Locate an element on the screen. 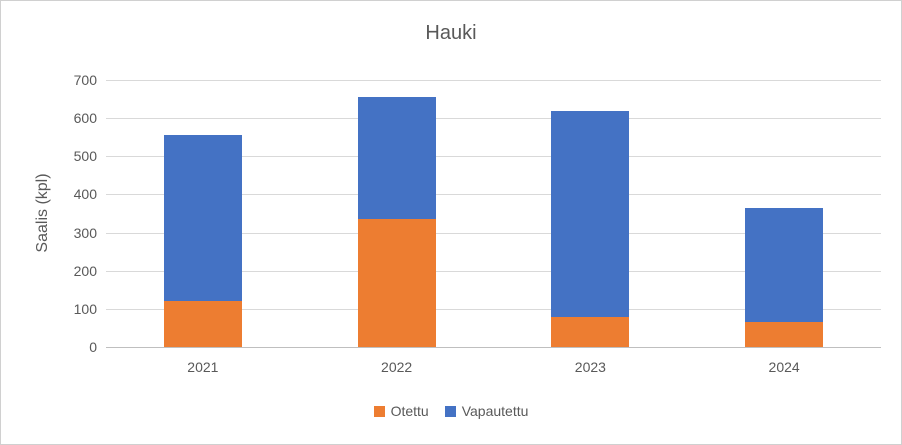  y-tick-label: 700 is located at coordinates (85, 80).